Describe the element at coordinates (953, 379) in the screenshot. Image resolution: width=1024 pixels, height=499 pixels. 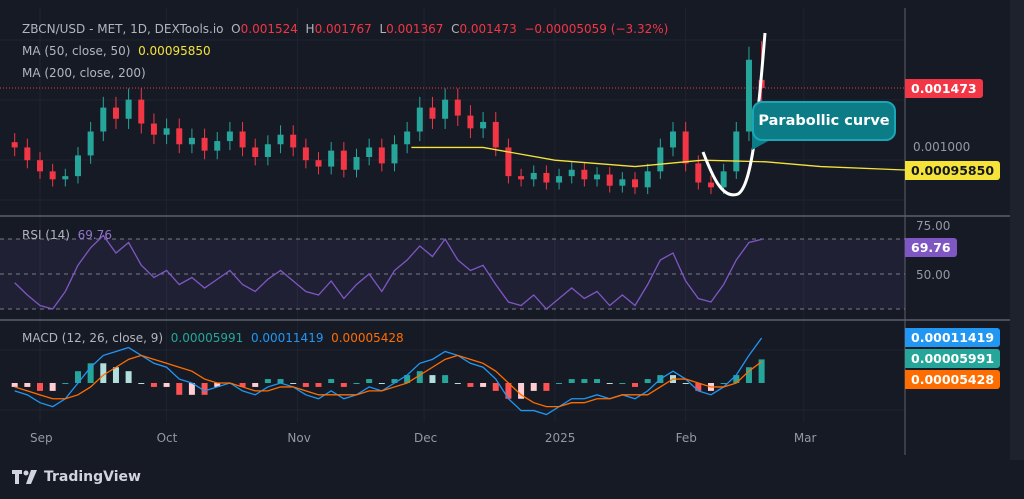
I see `signal-tag: 0.00005428` at that location.